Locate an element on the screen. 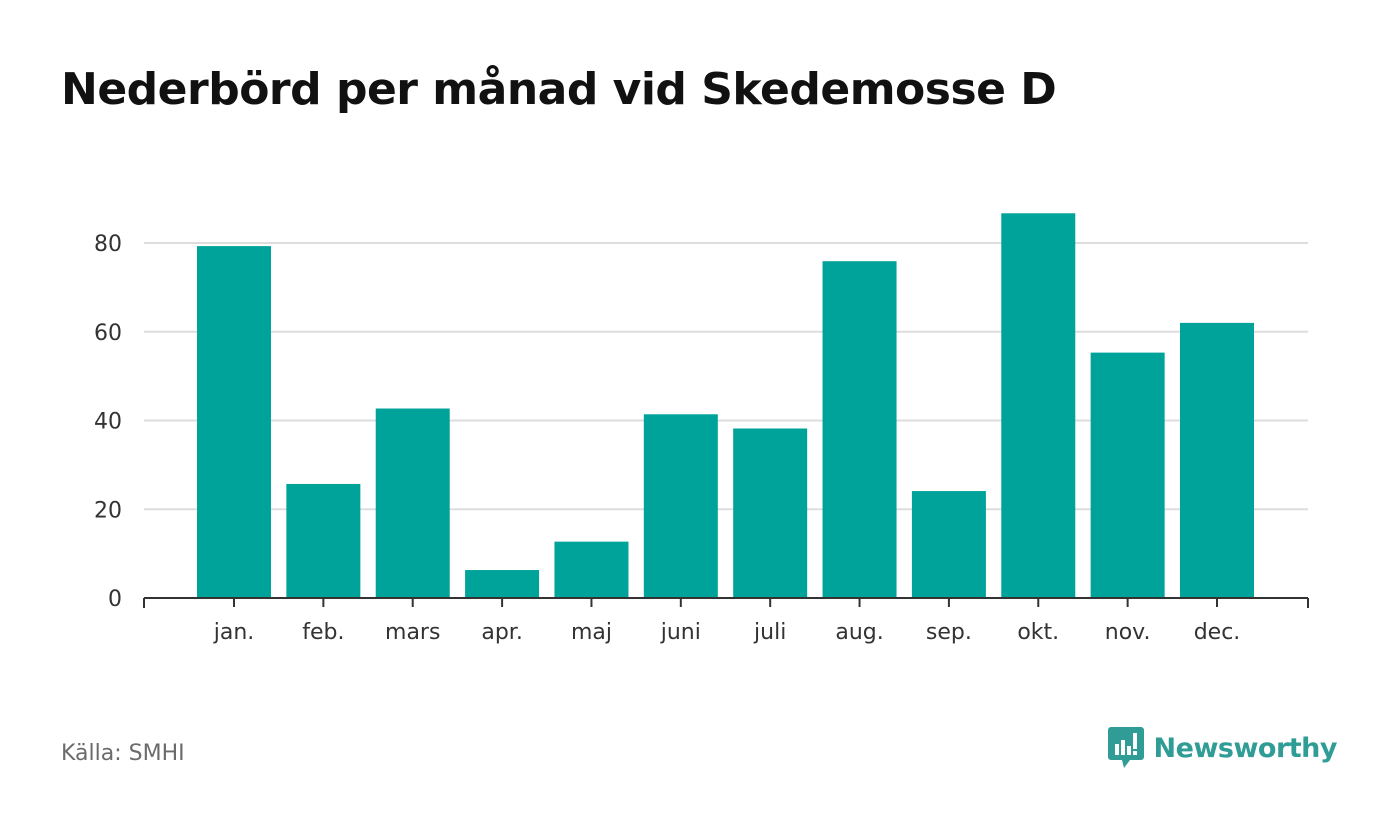  chart-title: Nederbörd per månad vid Skedemosse D is located at coordinates (559, 89).